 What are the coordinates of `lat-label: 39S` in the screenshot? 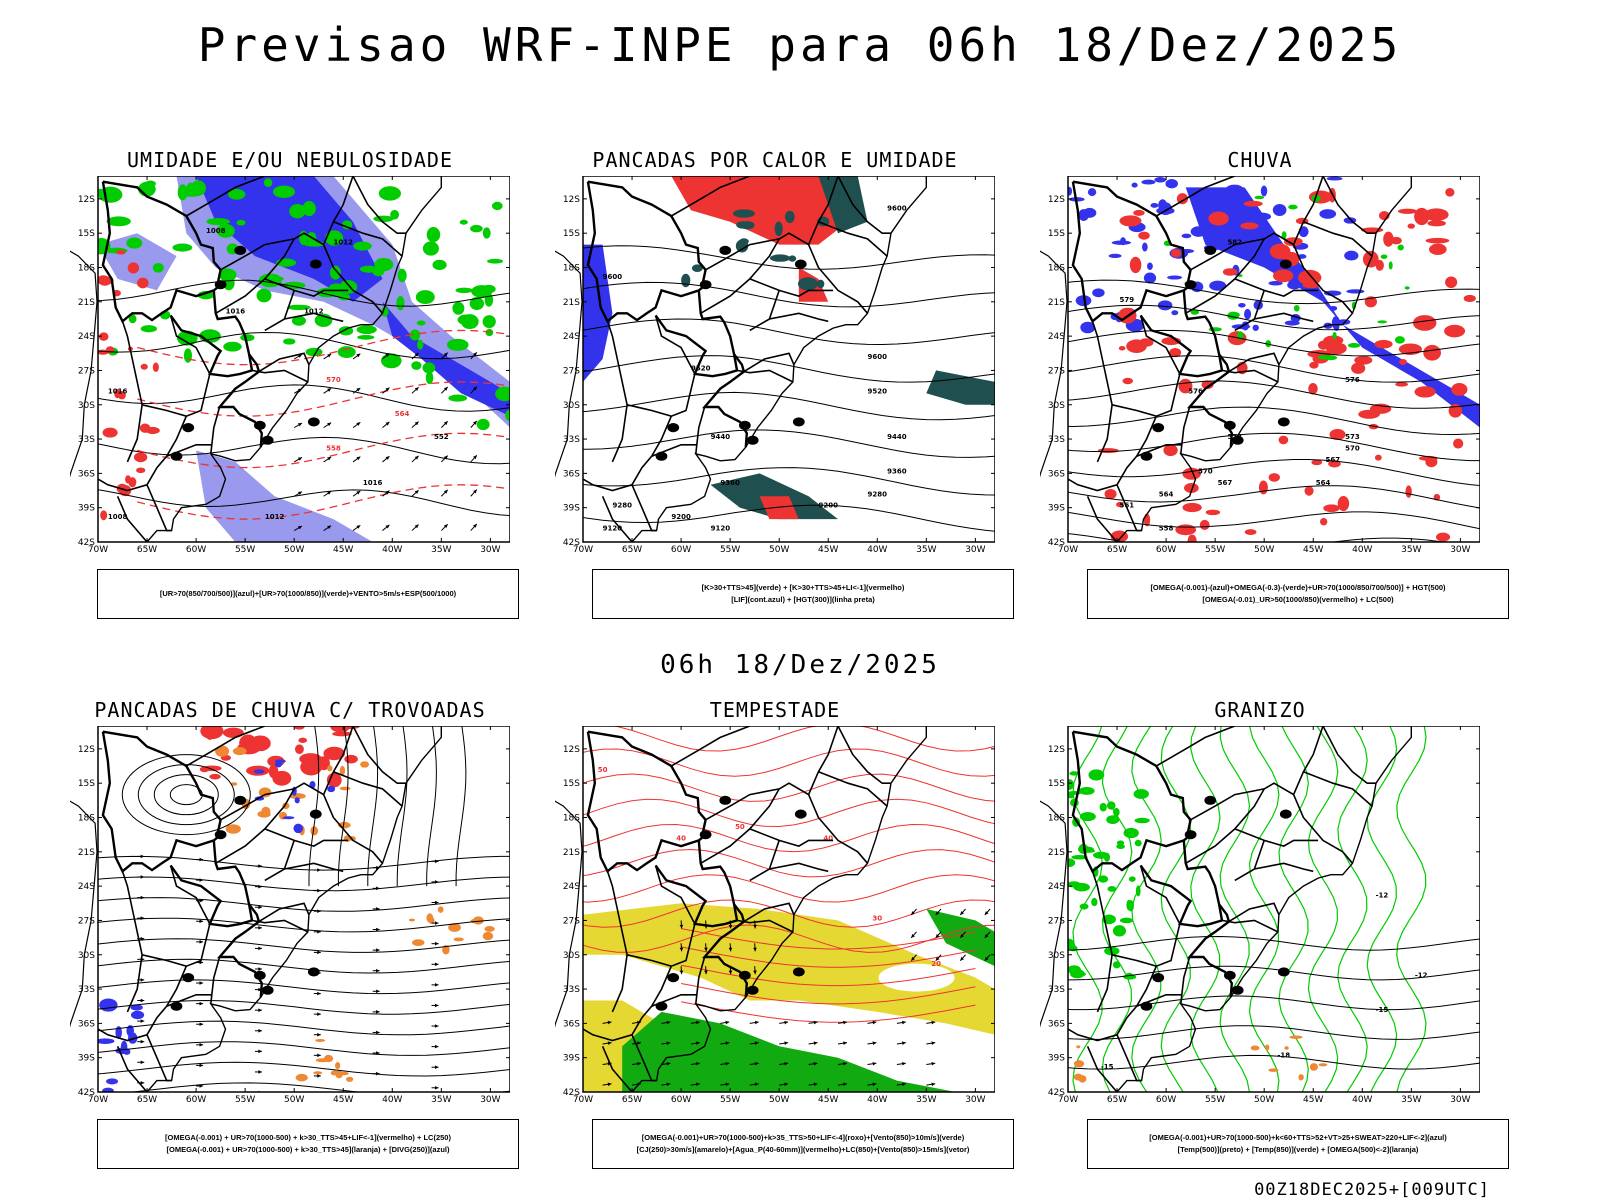 It's located at (1056, 1059).